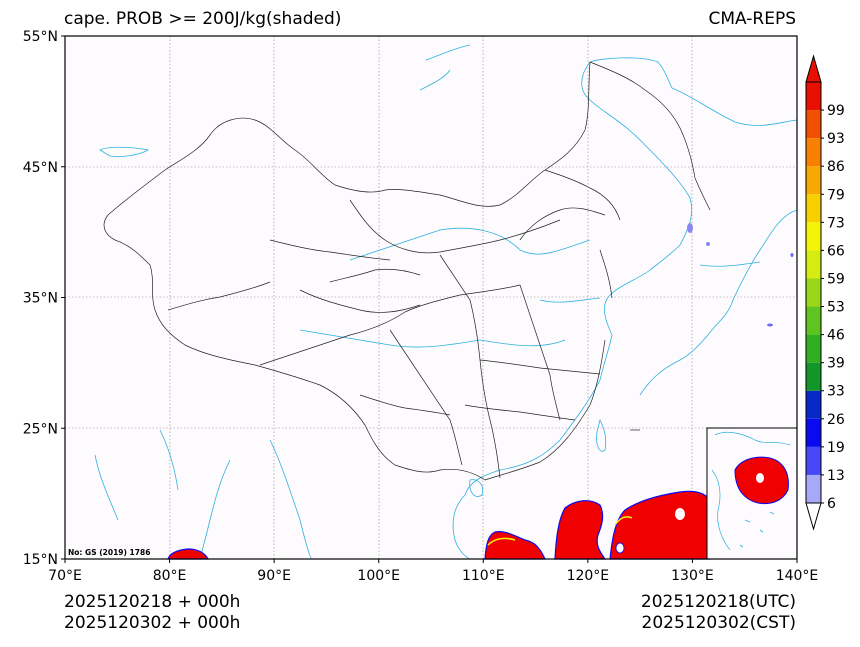 The height and width of the screenshot is (647, 860). I want to click on valid-time-right: 2025120218(UTC) 2025120302(CST), so click(718, 613).